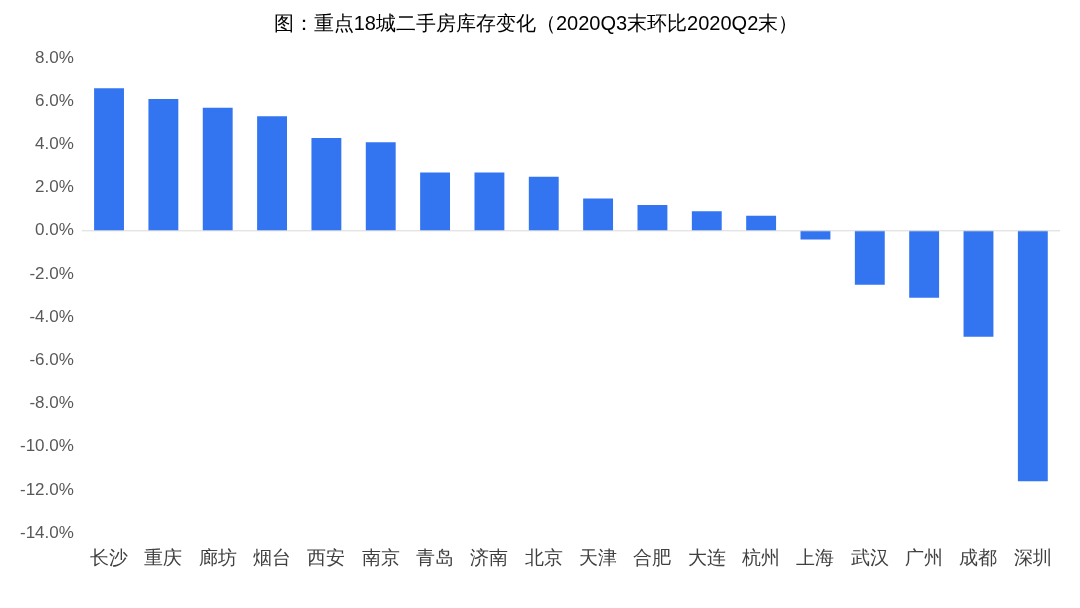 This screenshot has height=608, width=1080. What do you see at coordinates (54, 100) in the screenshot?
I see `y-tick-label: 6.0%` at bounding box center [54, 100].